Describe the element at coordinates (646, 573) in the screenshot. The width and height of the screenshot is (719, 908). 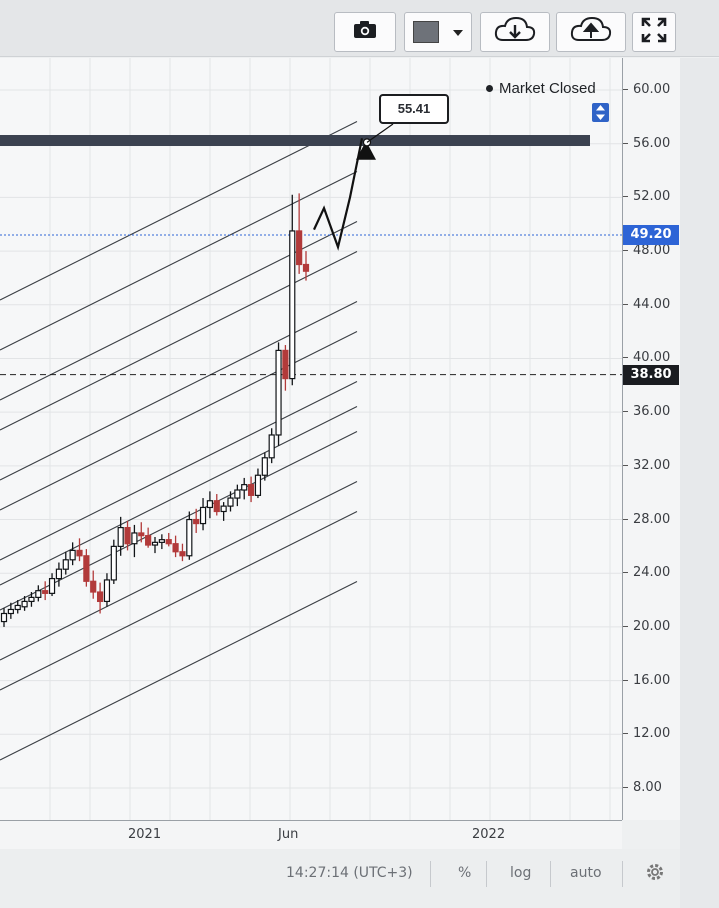
I see `price-tick: 24.00` at that location.